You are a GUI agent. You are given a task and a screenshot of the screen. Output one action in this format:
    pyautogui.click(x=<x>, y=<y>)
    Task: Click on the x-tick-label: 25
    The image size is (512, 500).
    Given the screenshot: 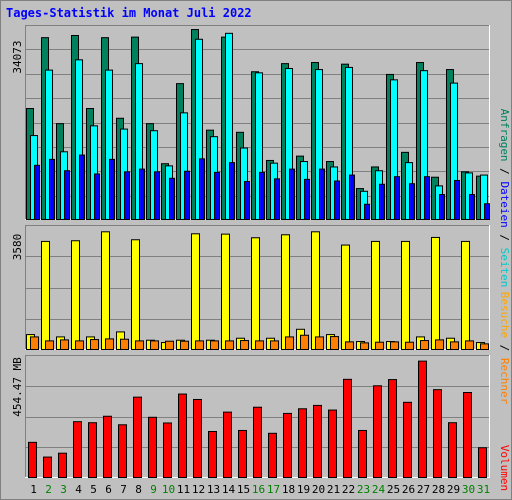 What is the action you would take?
    pyautogui.click(x=393, y=489)
    